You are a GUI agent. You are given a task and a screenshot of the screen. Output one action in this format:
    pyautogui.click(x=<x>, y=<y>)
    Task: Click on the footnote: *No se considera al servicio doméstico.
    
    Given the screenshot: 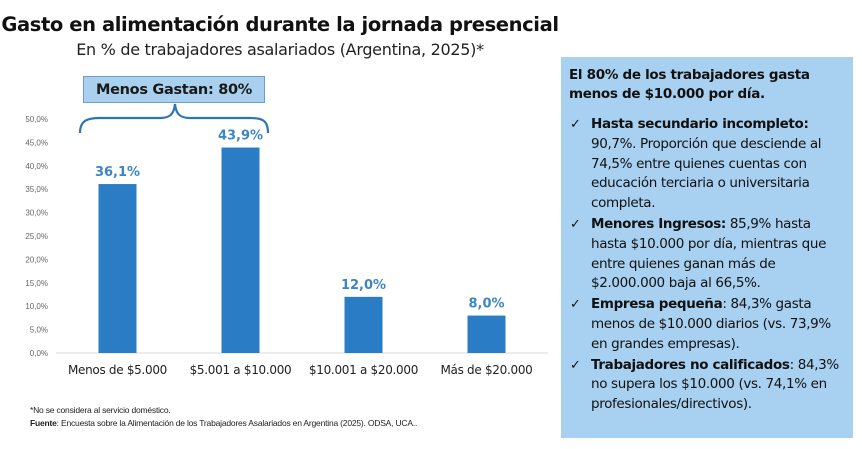 What is the action you would take?
    pyautogui.click(x=100, y=410)
    